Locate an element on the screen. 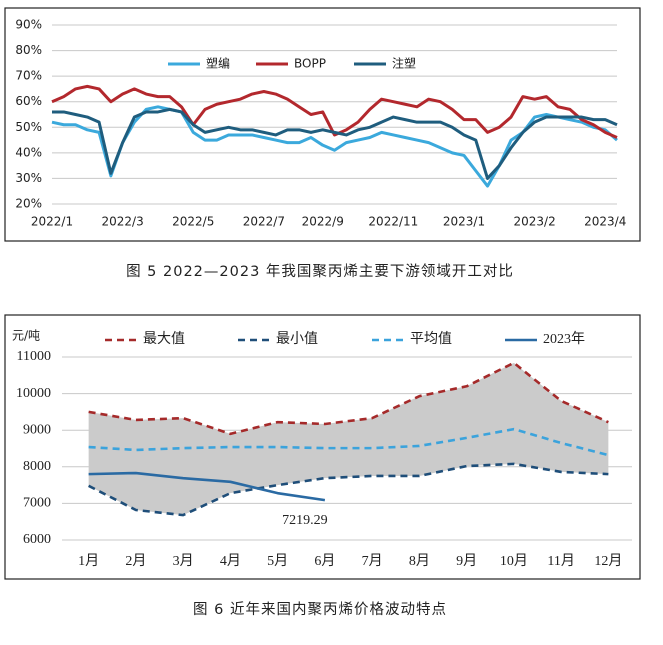  x-tick-label: 2022/1 is located at coordinates (52, 222).